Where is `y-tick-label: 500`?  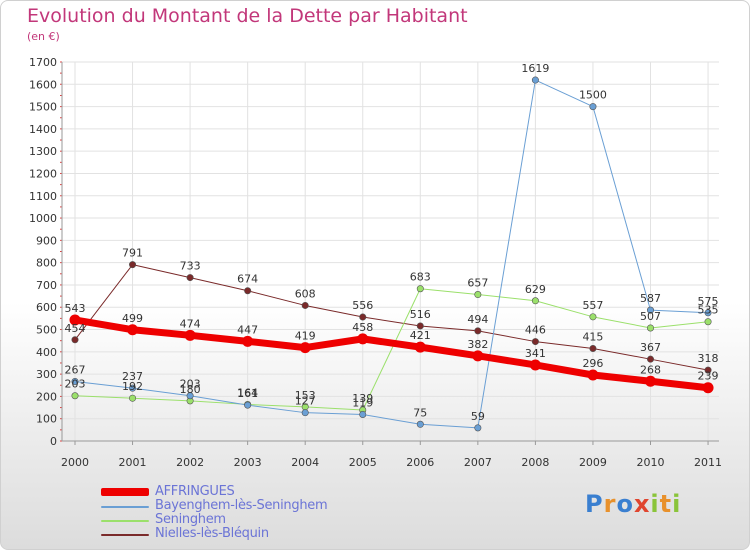
y-tick-label: 500 is located at coordinates (46, 330).